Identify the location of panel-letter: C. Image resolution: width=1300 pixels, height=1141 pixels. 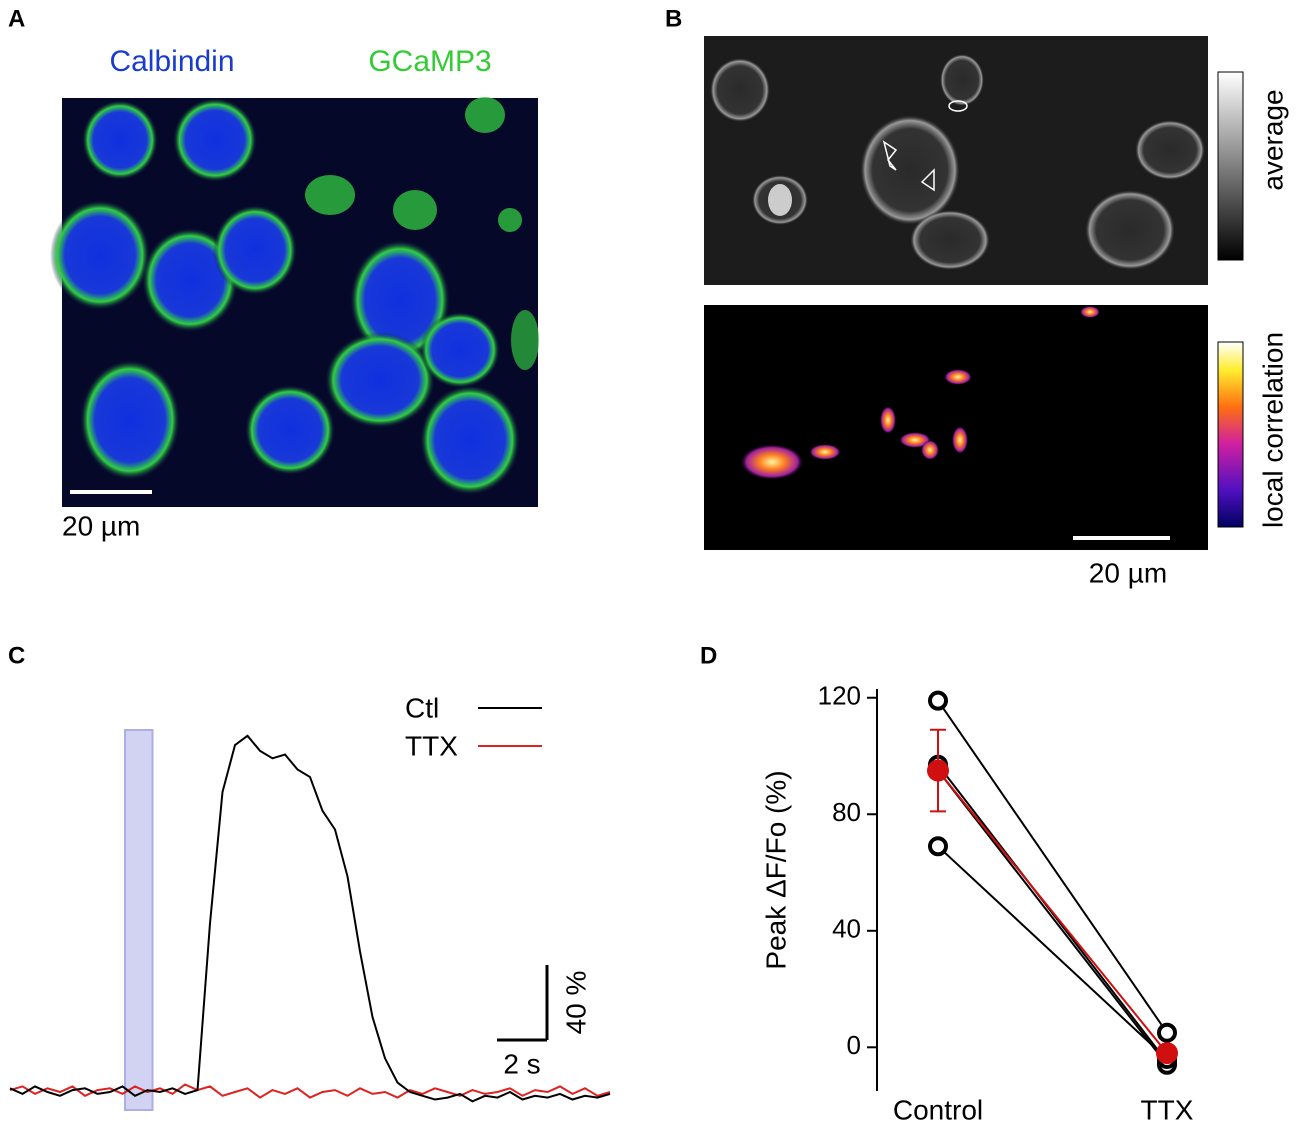
(16, 655).